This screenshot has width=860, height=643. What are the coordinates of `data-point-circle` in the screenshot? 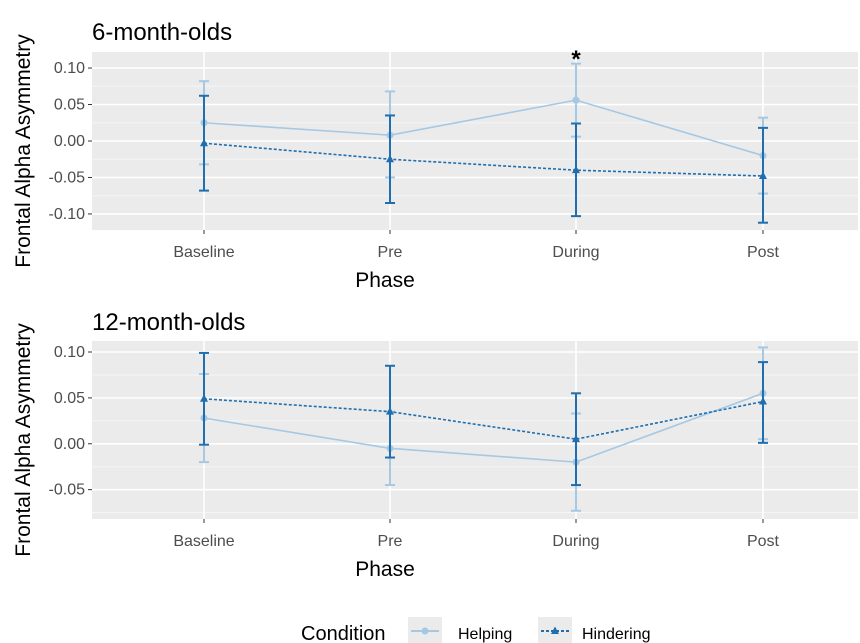 It's located at (576, 100).